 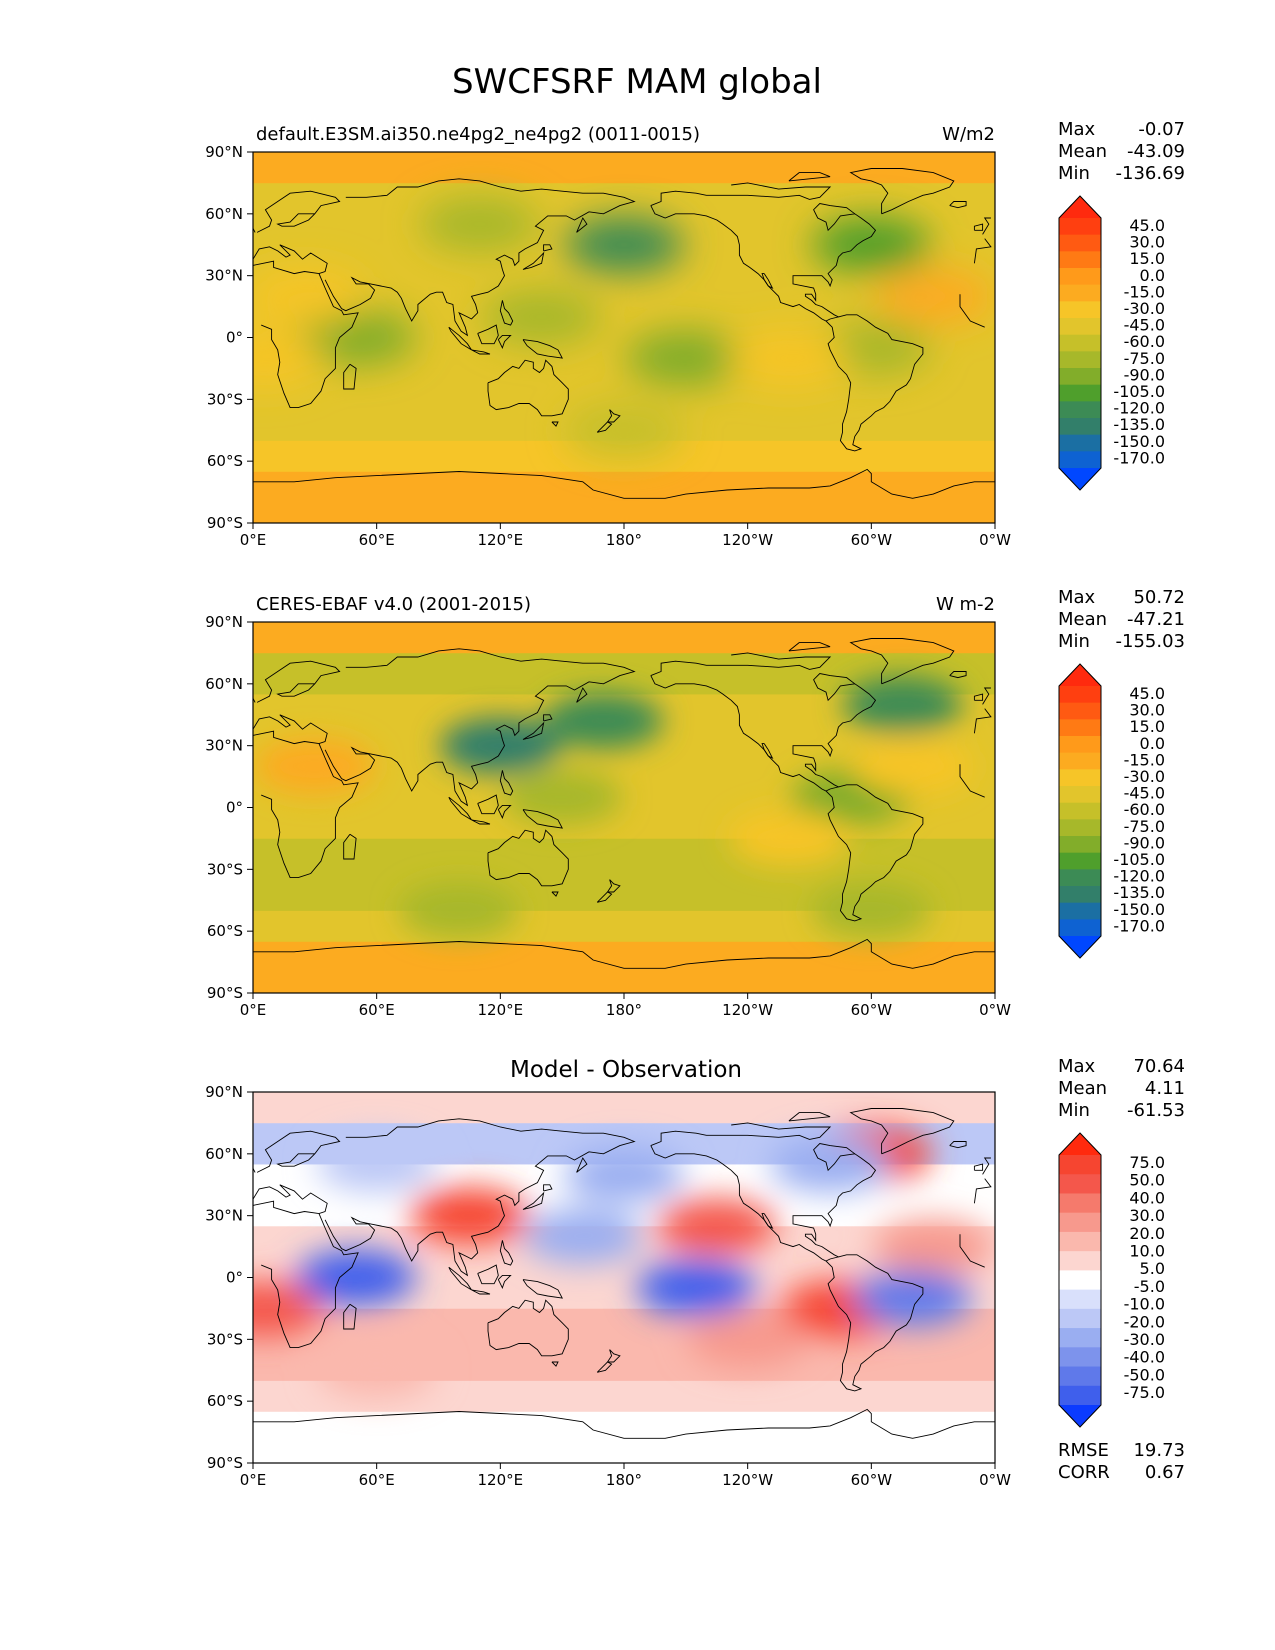 I want to click on stat-max-value: 50.72, so click(x=1159, y=597).